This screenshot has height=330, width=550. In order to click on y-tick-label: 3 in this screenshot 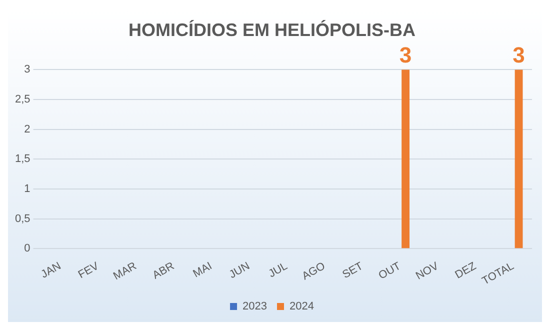, I will do `click(27, 70)`.